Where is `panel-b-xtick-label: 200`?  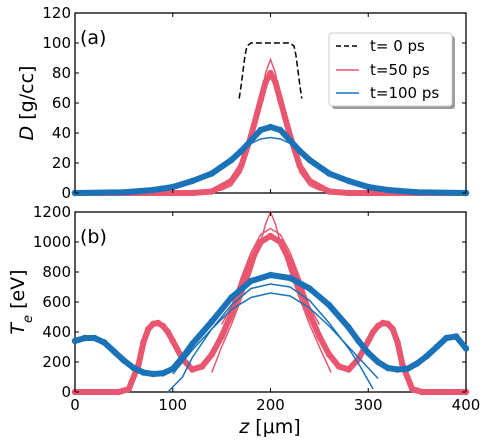
panel-b-xtick-label: 200 is located at coordinates (270, 405).